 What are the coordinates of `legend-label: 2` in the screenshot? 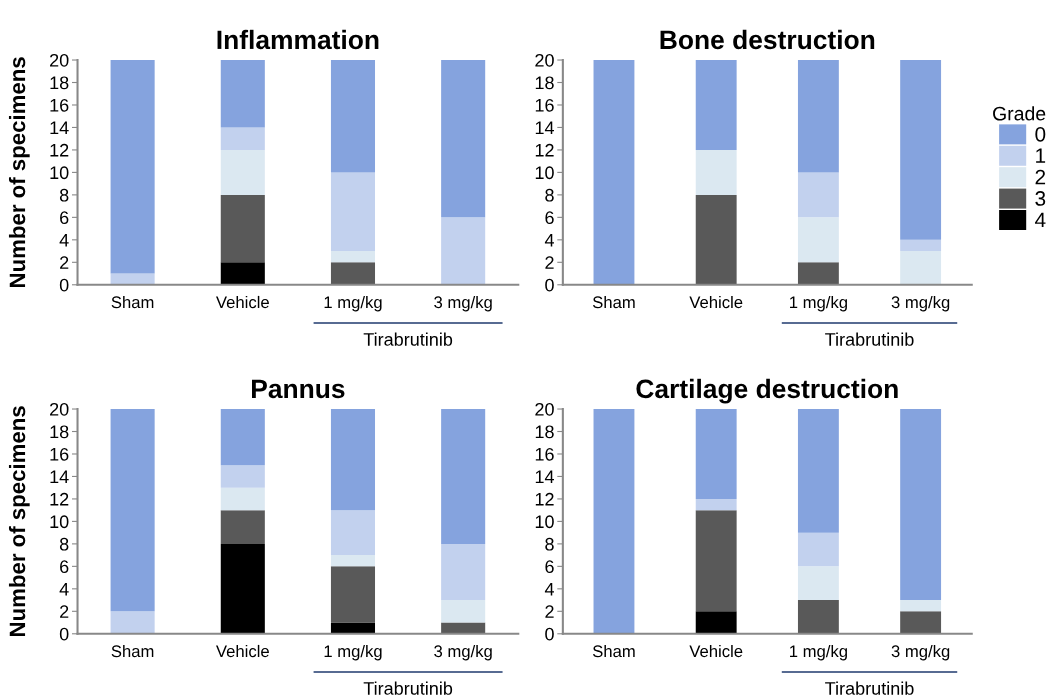 It's located at (1040, 177).